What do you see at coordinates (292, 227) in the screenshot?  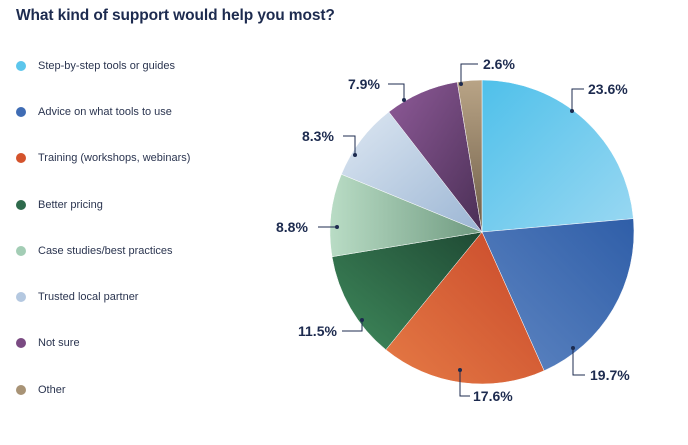 I see `label-8-8: 8.8%` at bounding box center [292, 227].